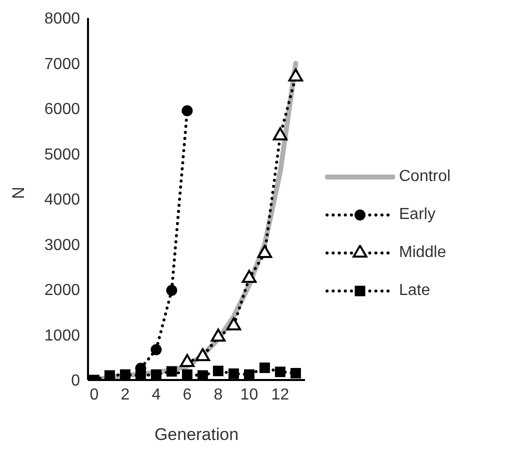  What do you see at coordinates (280, 395) in the screenshot?
I see `x-tick-label: 12` at bounding box center [280, 395].